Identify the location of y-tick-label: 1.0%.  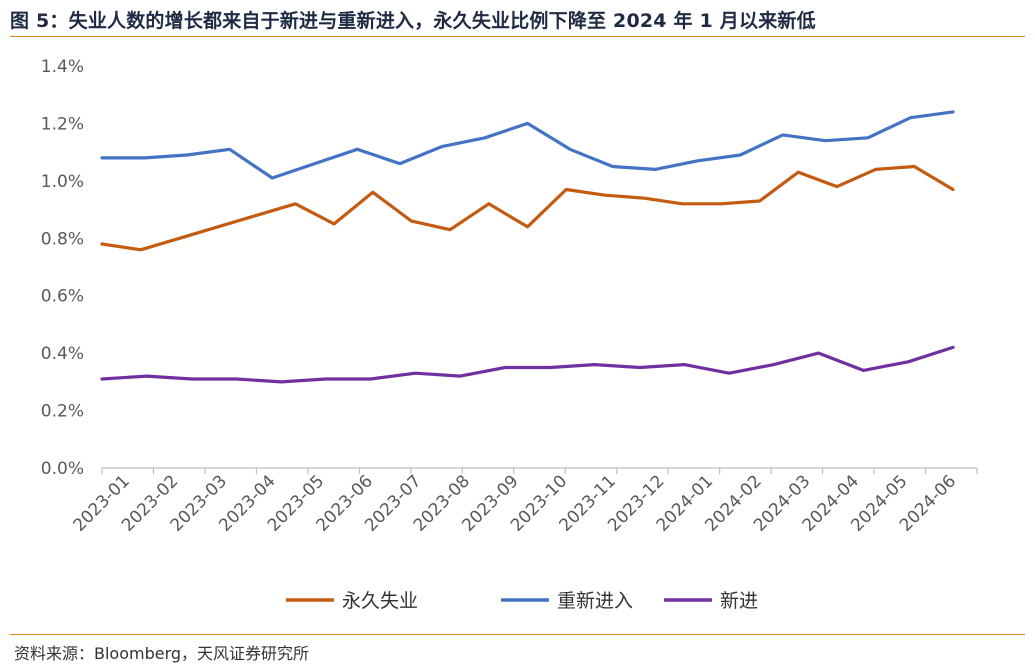
(62, 182).